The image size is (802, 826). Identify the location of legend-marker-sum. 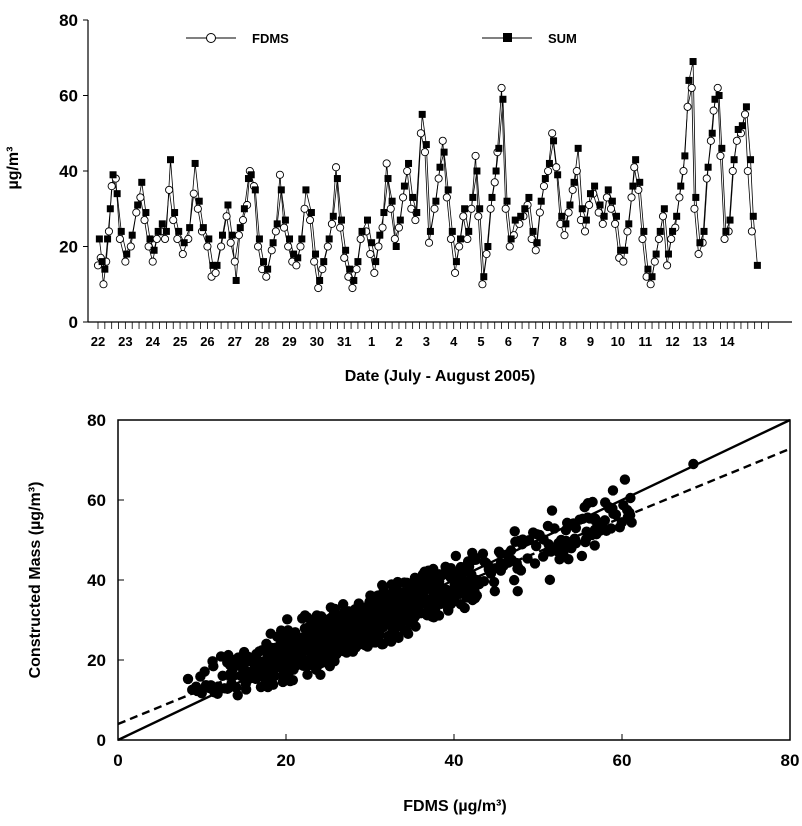
(507, 37).